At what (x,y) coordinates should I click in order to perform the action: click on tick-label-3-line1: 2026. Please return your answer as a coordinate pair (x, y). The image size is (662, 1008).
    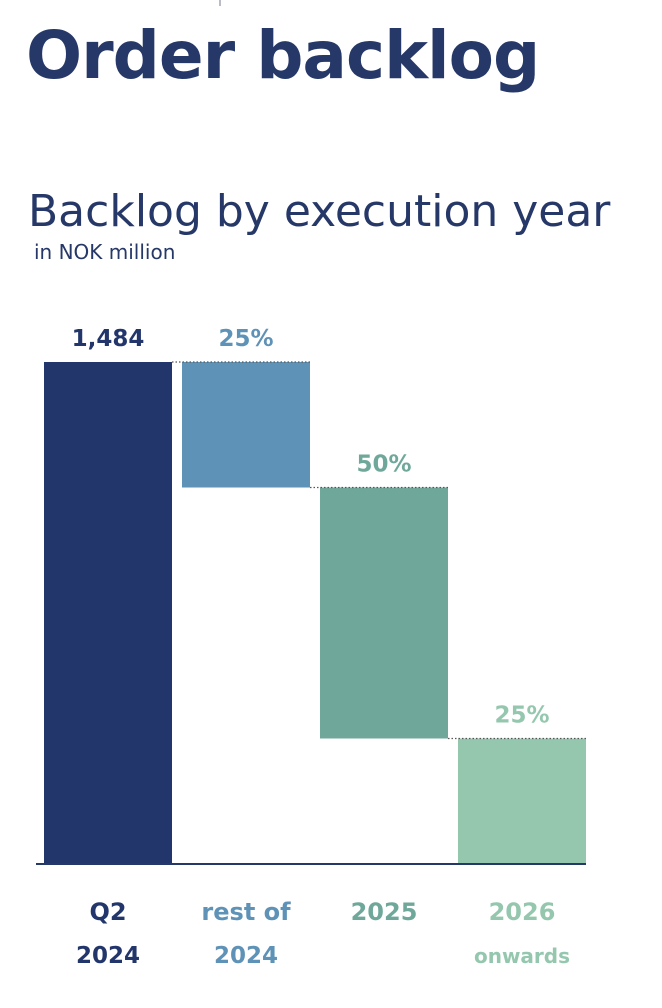
    Looking at the image, I should click on (522, 912).